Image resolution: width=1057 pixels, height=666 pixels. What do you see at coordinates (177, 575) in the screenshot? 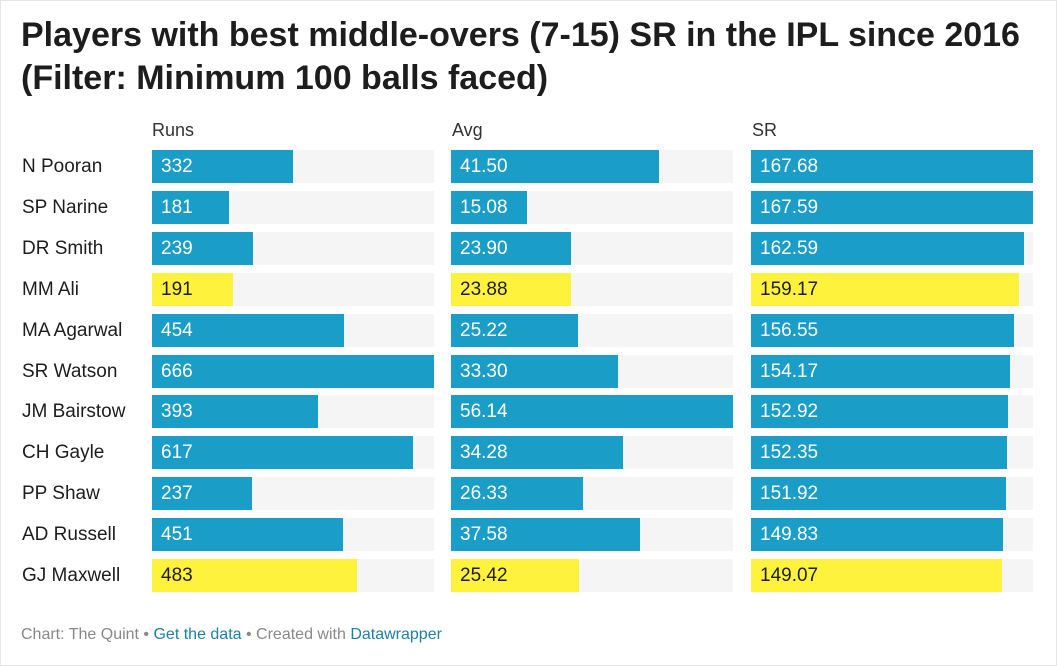
I see `bar-value-runs: 483` at bounding box center [177, 575].